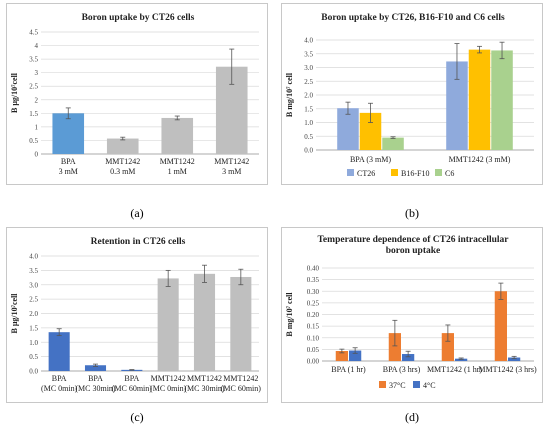 This screenshot has height=430, width=550. I want to click on chart-a-ytick-label: 4, so click(37, 46).